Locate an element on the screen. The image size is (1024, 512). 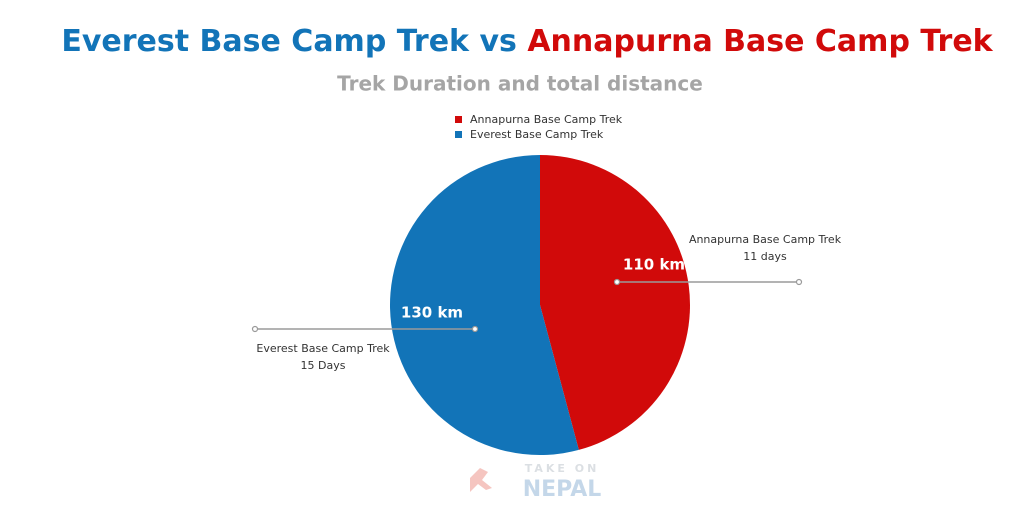
annotation-label: Annapurna Base Camp Trek is located at coordinates (765, 239).